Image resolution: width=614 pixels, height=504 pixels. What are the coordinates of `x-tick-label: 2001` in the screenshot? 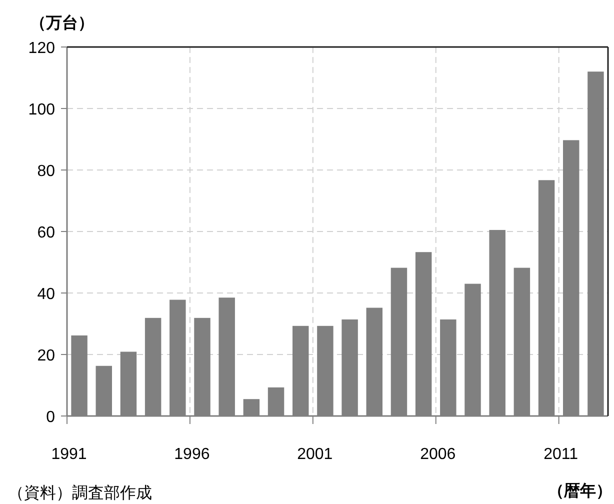 It's located at (315, 454).